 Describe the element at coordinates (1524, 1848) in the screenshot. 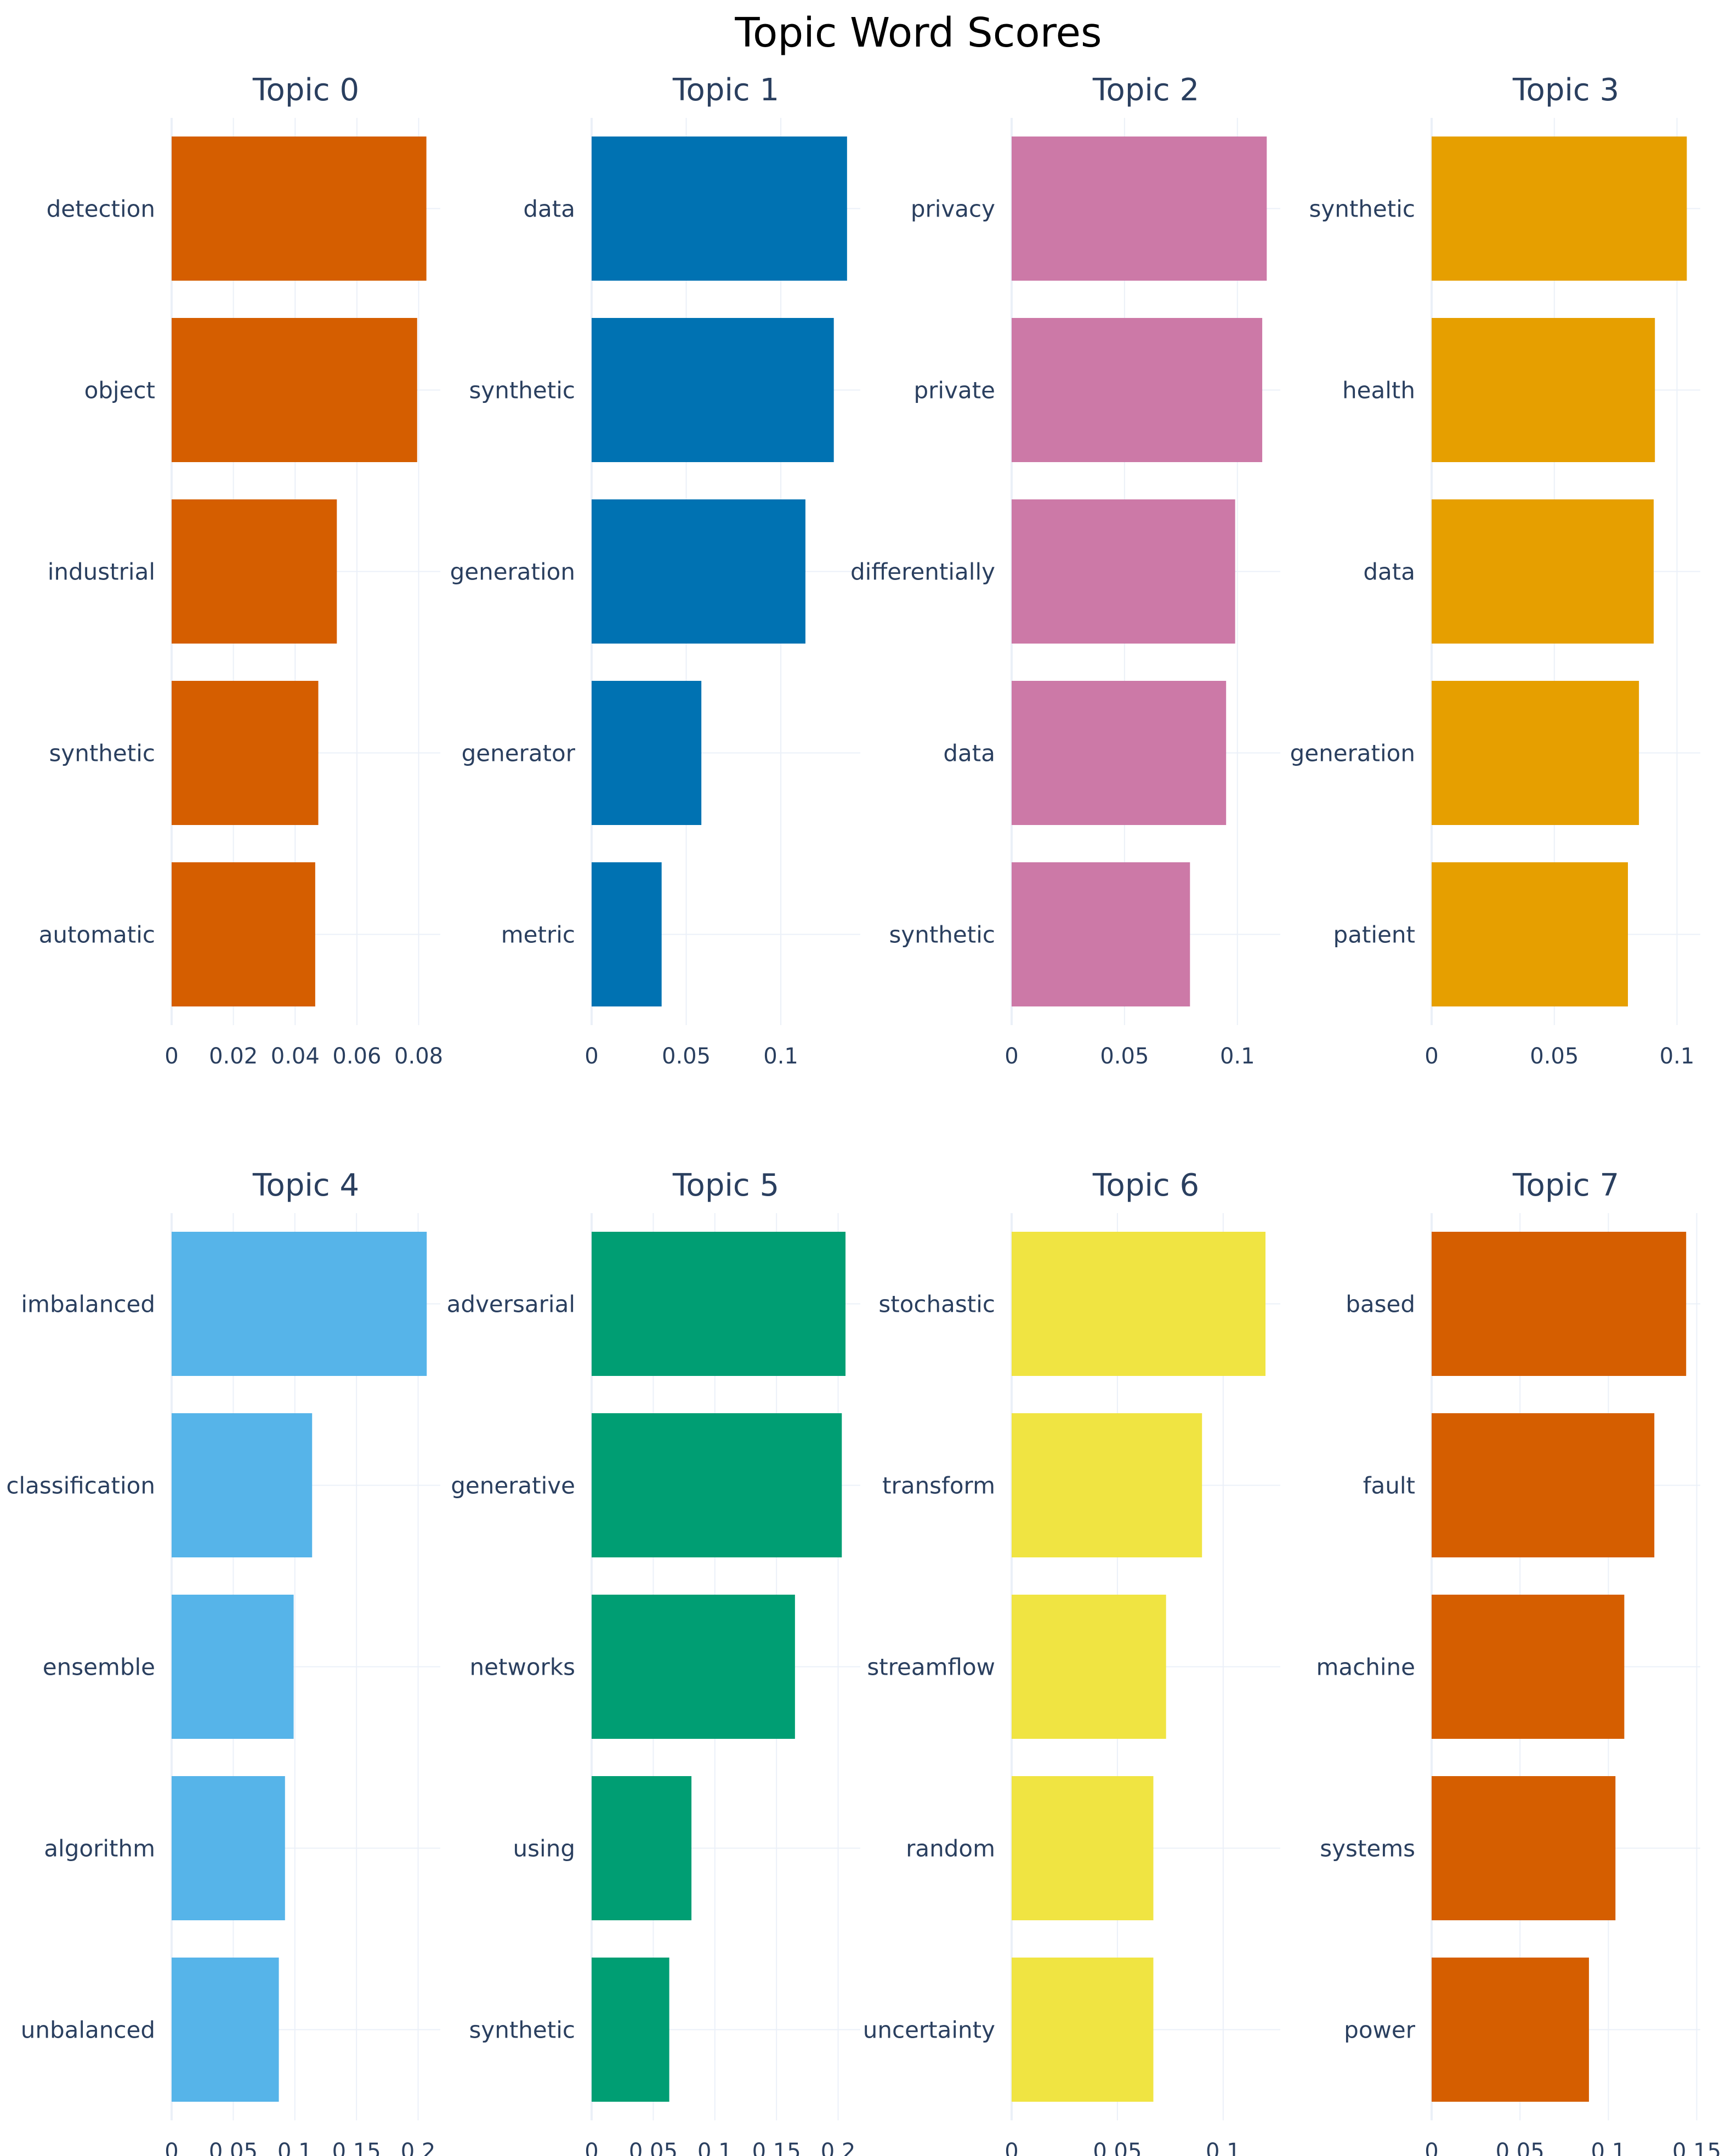

I see `bar-systems` at that location.